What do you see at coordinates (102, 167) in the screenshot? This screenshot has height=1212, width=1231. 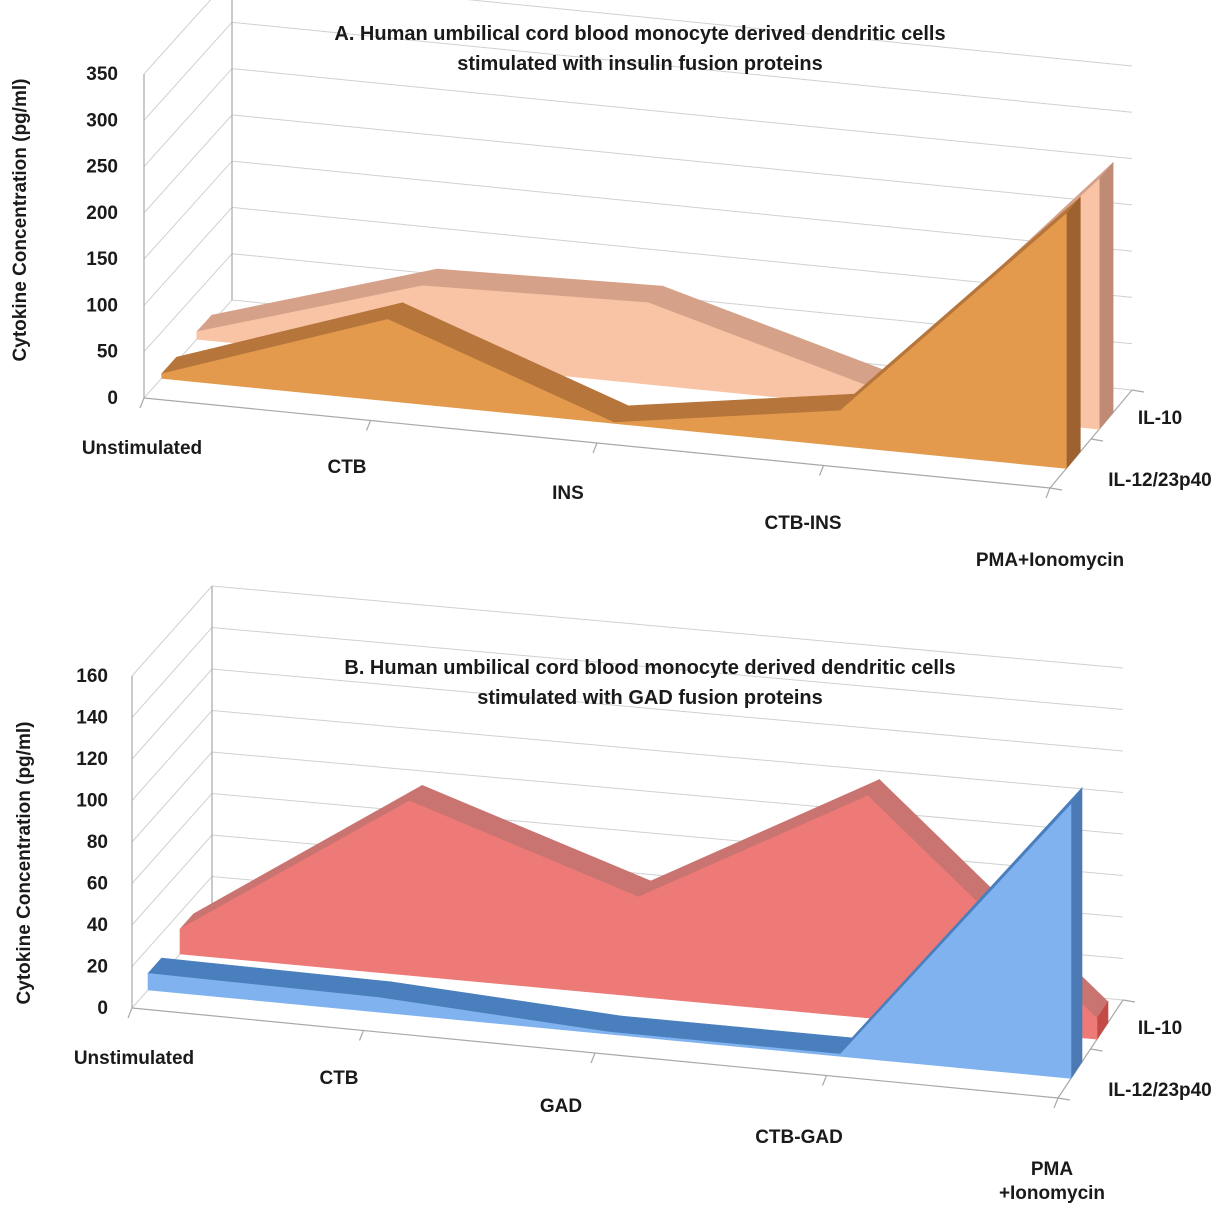 I see `y-tick-label: 250` at bounding box center [102, 167].